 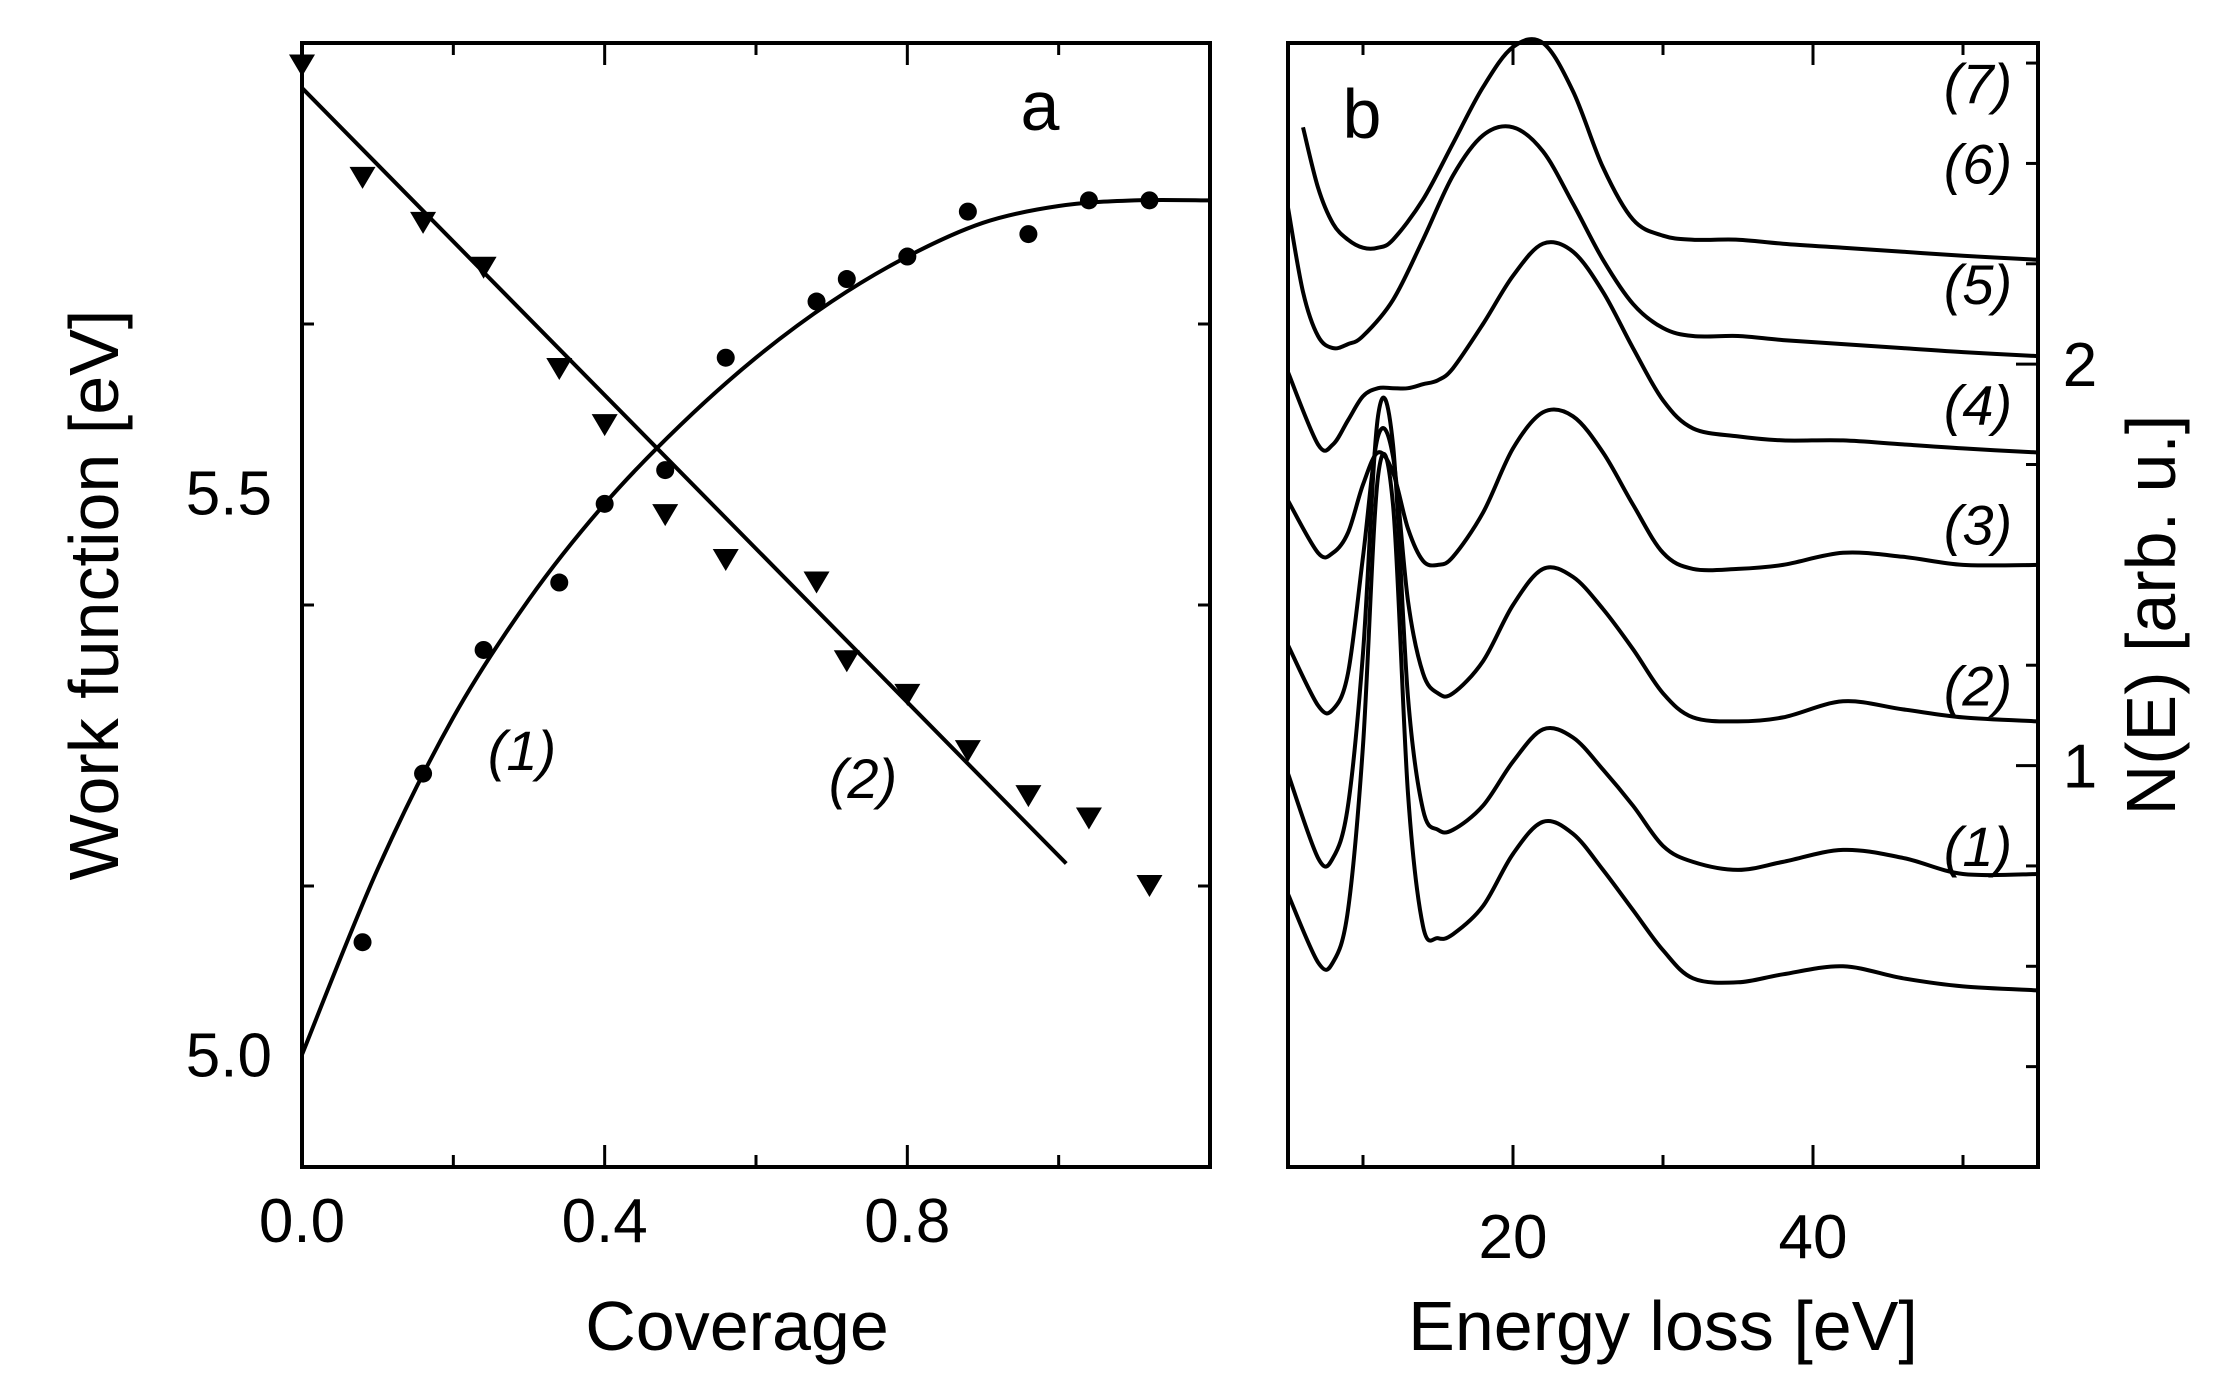 What do you see at coordinates (1978, 83) in the screenshot?
I see `panel-b-curve-label-7: (7)` at bounding box center [1978, 83].